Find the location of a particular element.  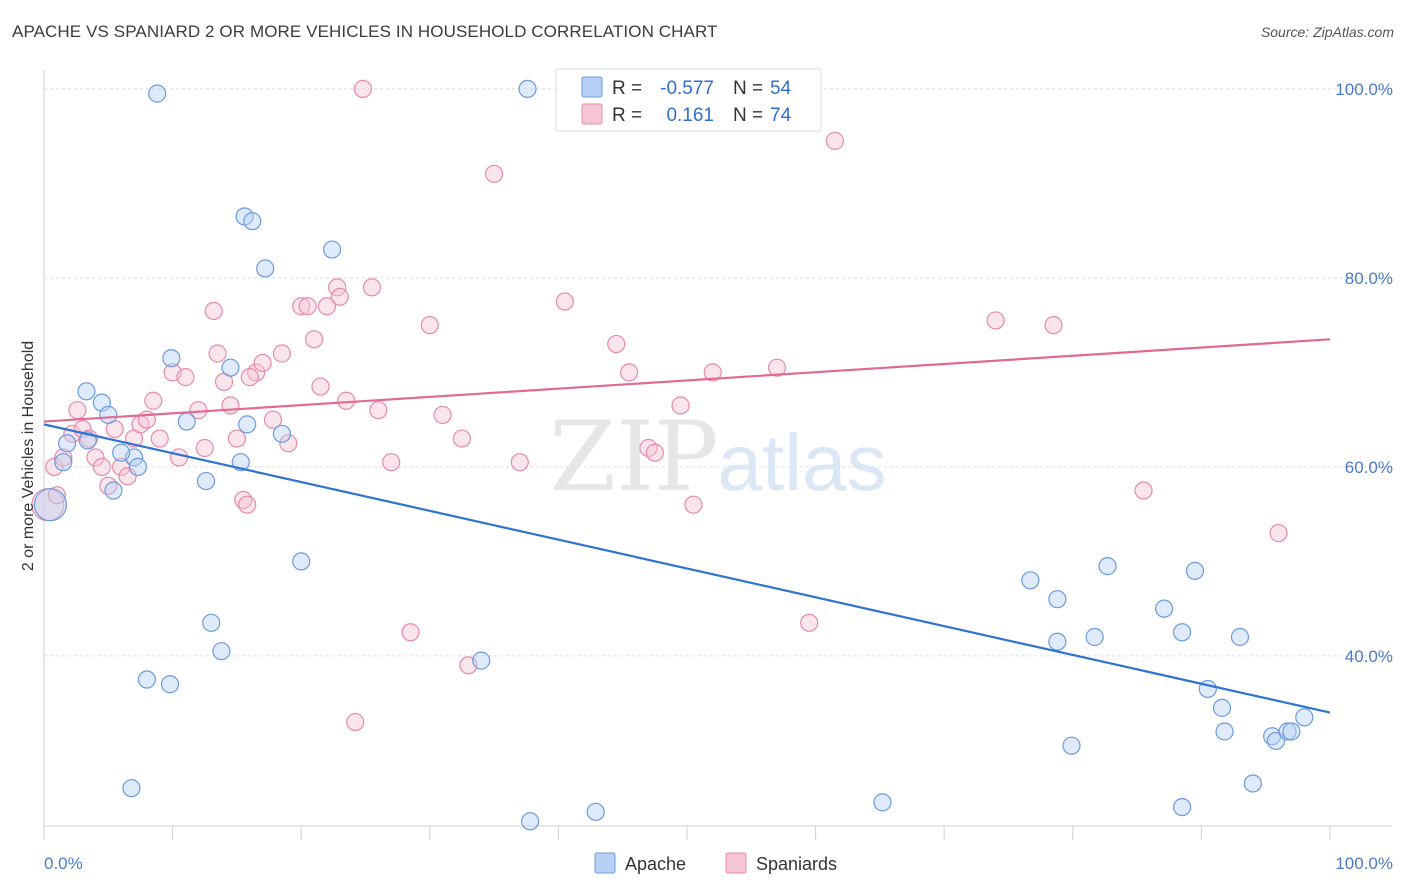

legend-apache-r-value: -0.577 is located at coordinates (687, 88).